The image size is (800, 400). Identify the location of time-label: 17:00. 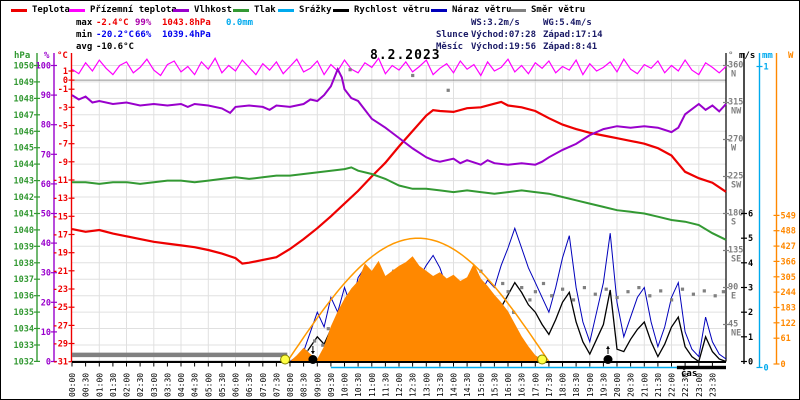
(535, 385).